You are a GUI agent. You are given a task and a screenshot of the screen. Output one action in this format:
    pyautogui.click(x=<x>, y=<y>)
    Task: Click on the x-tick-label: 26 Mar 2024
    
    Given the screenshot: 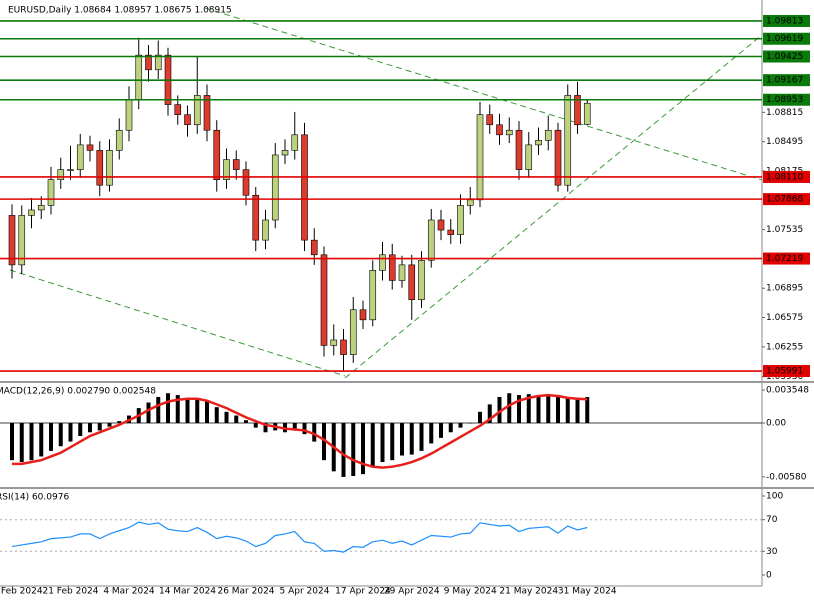 What is the action you would take?
    pyautogui.click(x=245, y=592)
    